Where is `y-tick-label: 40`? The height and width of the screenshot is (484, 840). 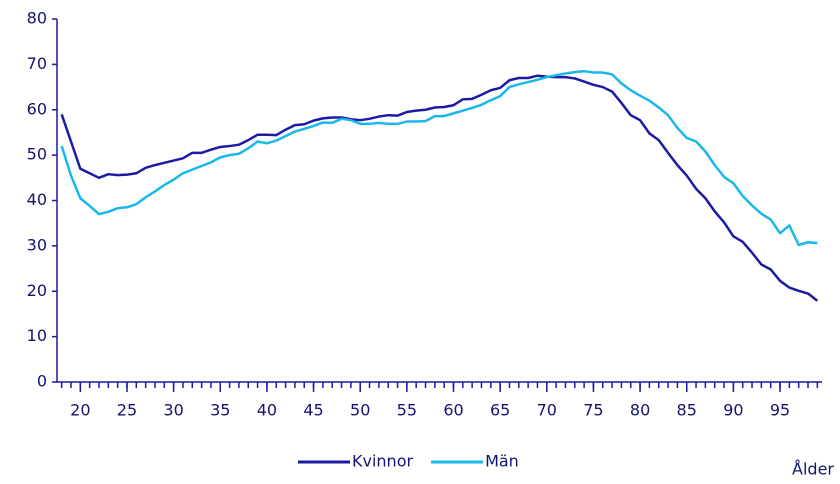 y-tick-label: 40 is located at coordinates (37, 199).